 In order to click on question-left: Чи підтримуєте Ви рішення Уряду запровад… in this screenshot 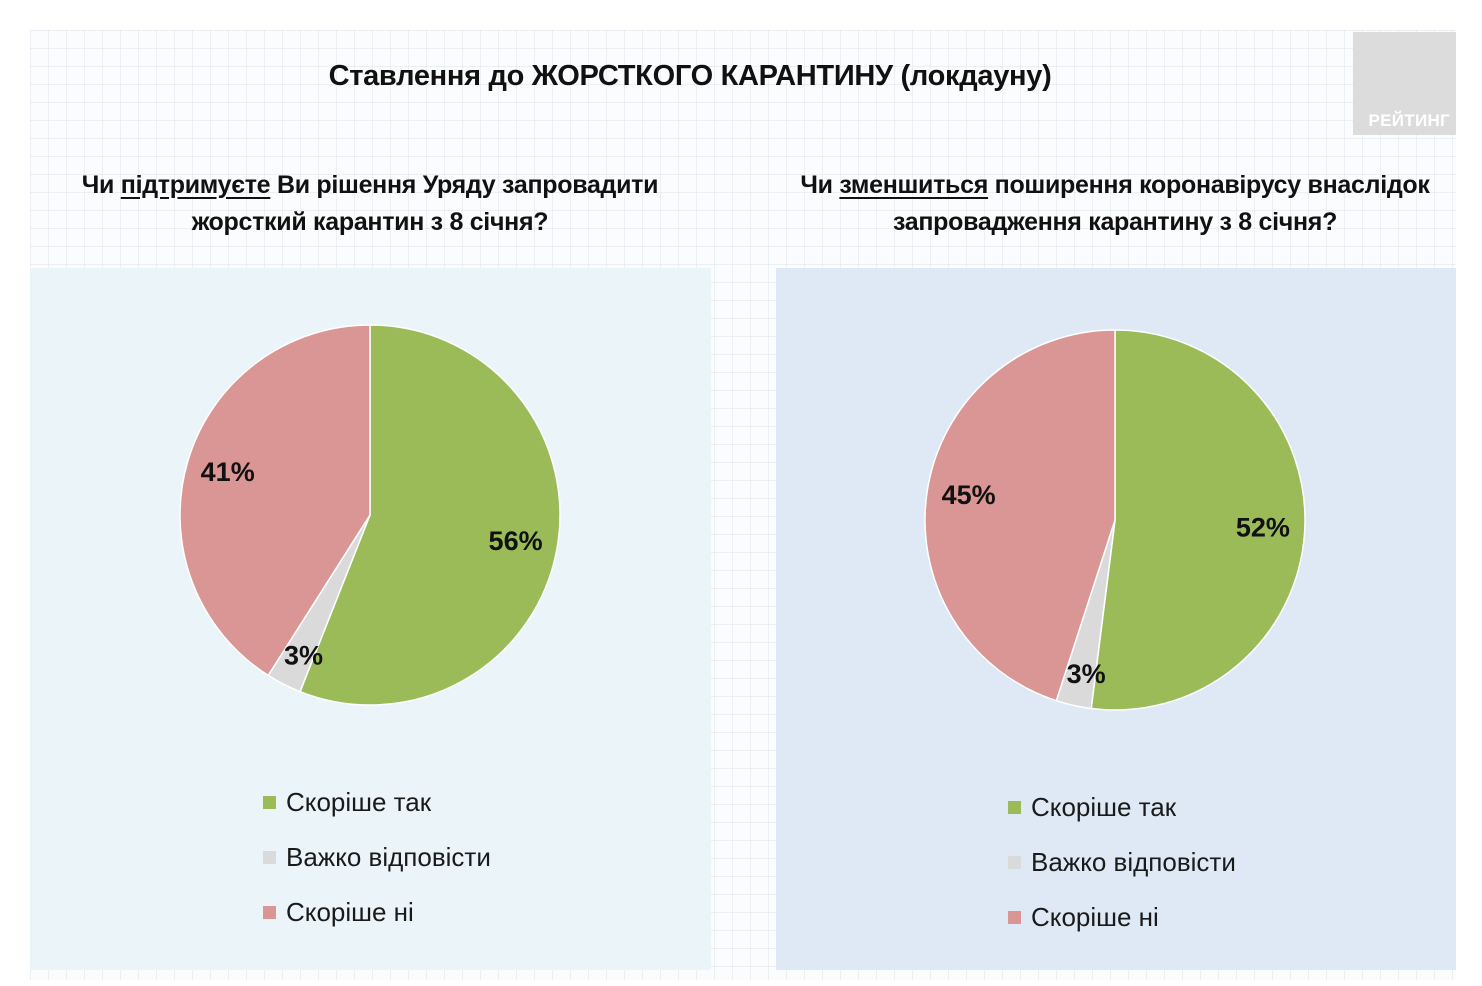, I will do `click(370, 204)`.